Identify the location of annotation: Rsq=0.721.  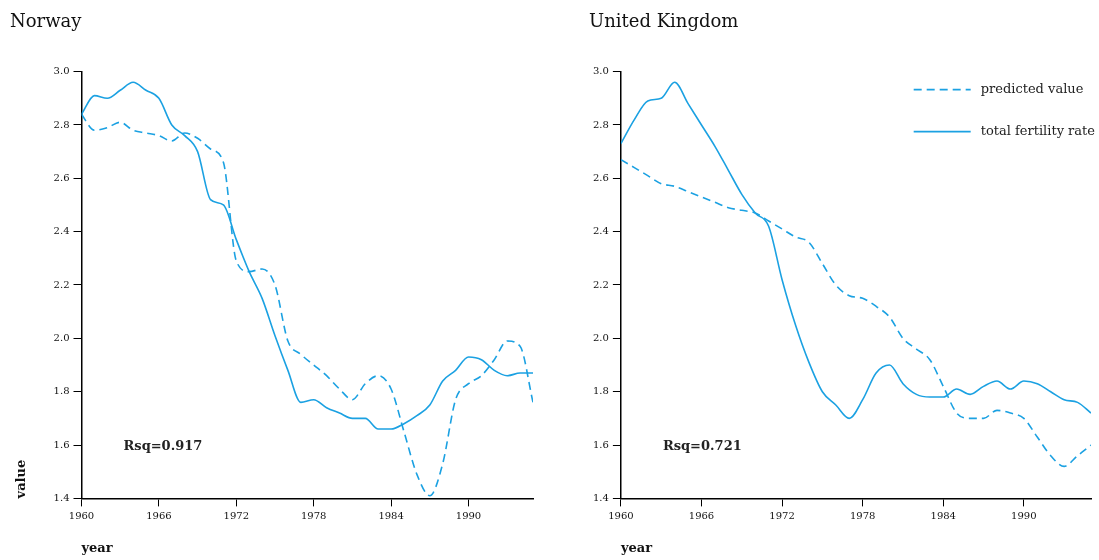
(702, 445).